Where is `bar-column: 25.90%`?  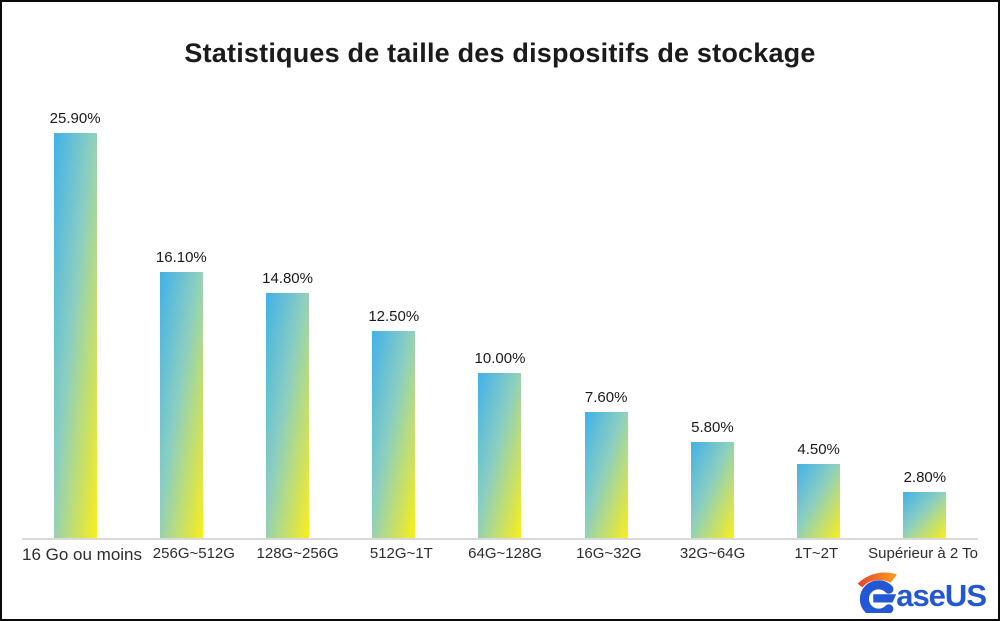 bar-column: 25.90% is located at coordinates (75, 324).